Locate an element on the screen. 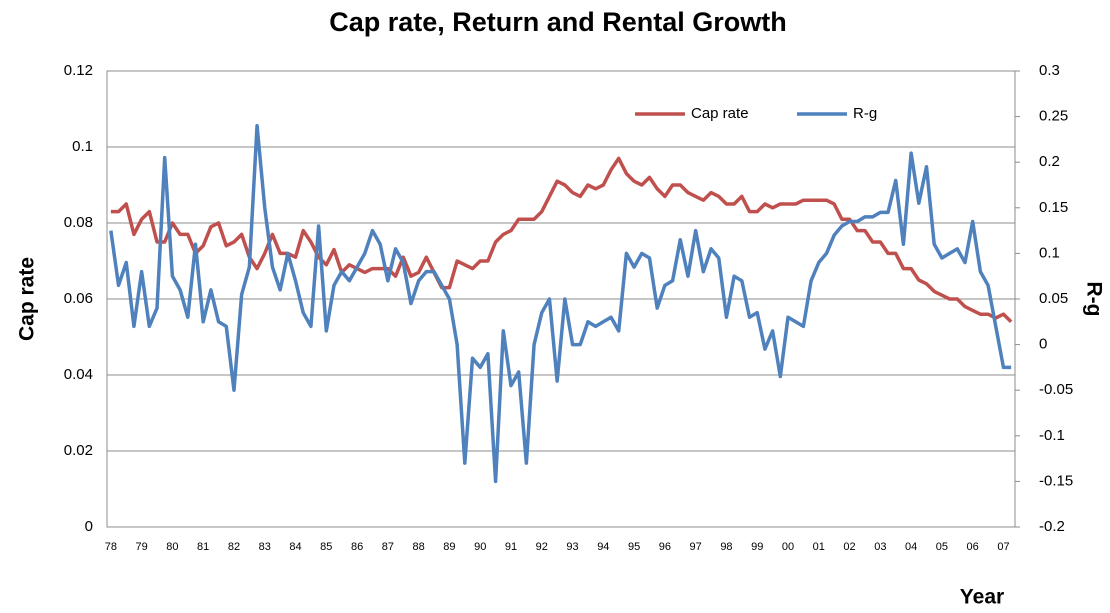 The image size is (1110, 613). y2-axis-label: R-g is located at coordinates (1093, 299).